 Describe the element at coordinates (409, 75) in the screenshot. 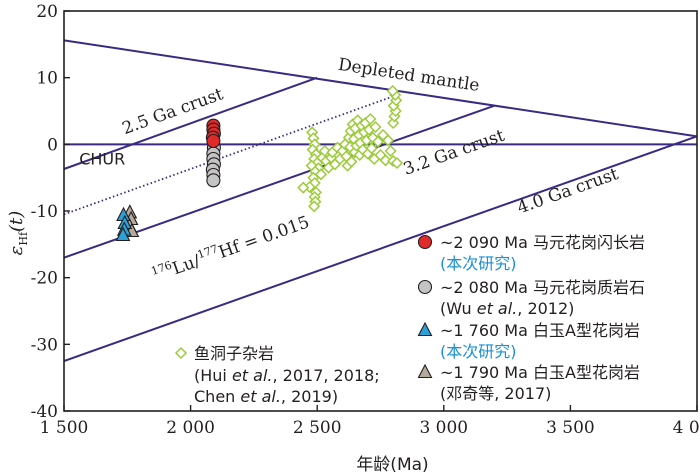

I see `label-depleted-mantle: Depleted mantle` at that location.